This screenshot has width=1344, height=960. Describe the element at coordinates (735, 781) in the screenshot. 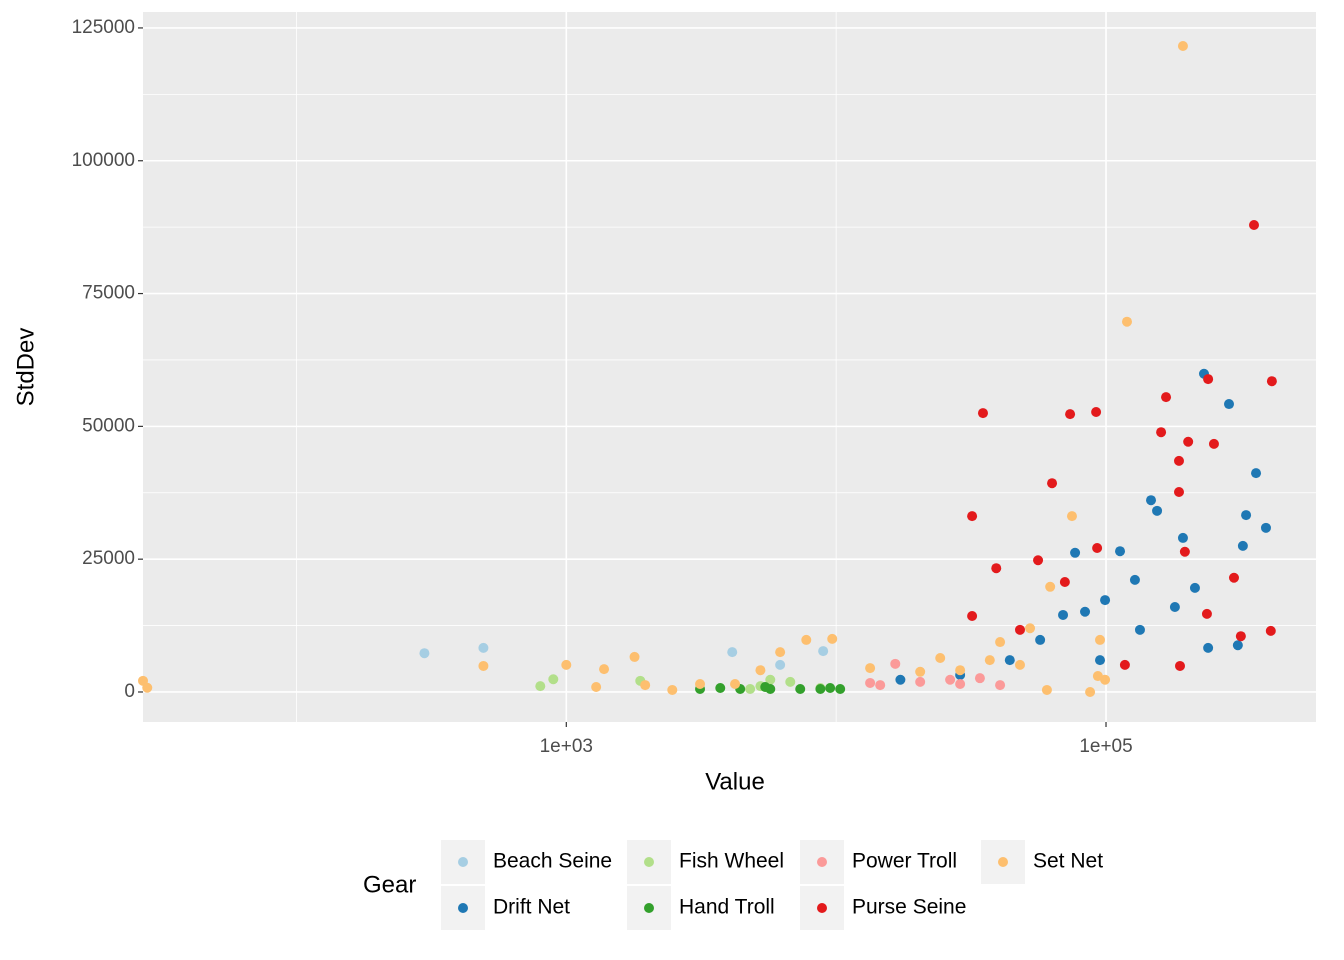

I see `x-axis-label: Value` at that location.